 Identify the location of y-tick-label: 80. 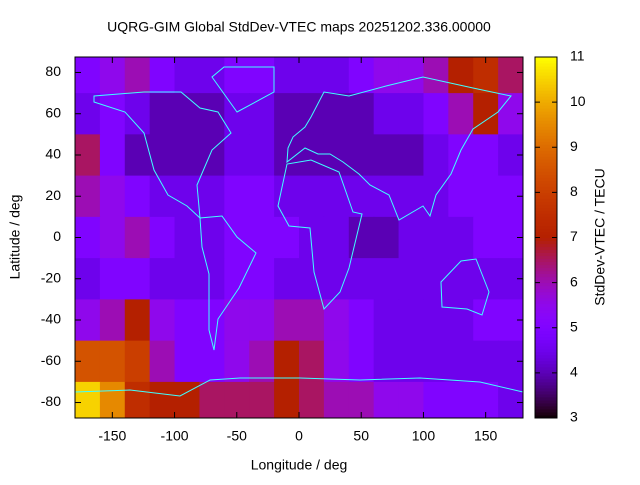
(53, 71).